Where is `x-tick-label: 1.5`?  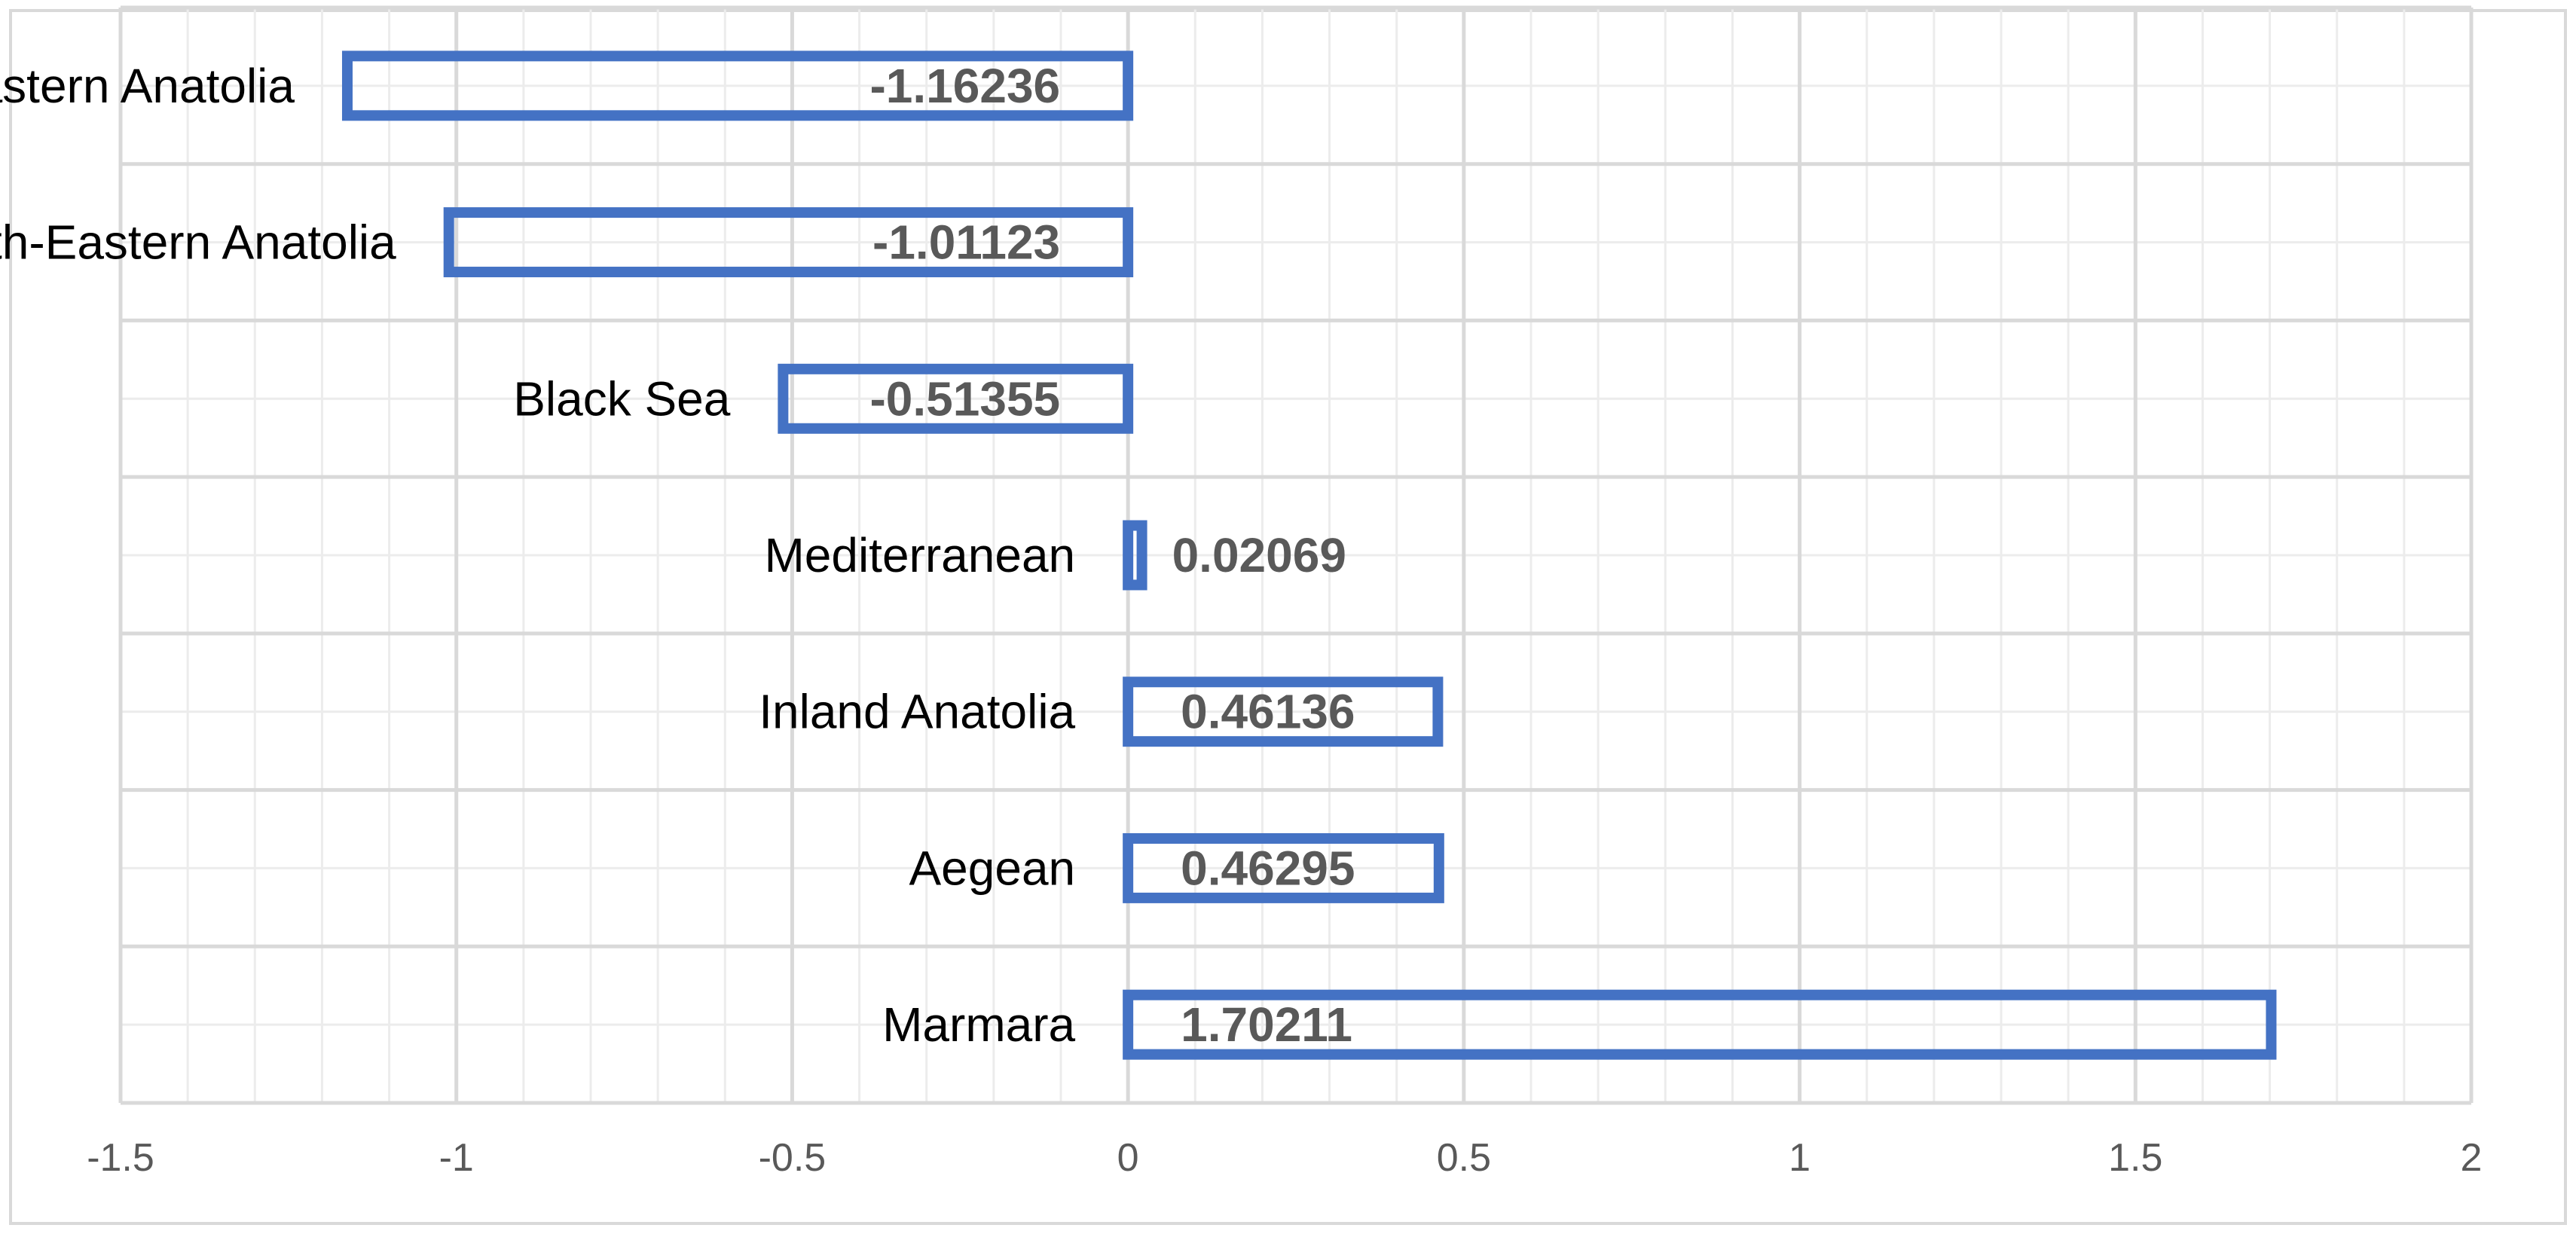
x-tick-label: 1.5 is located at coordinates (2135, 1158).